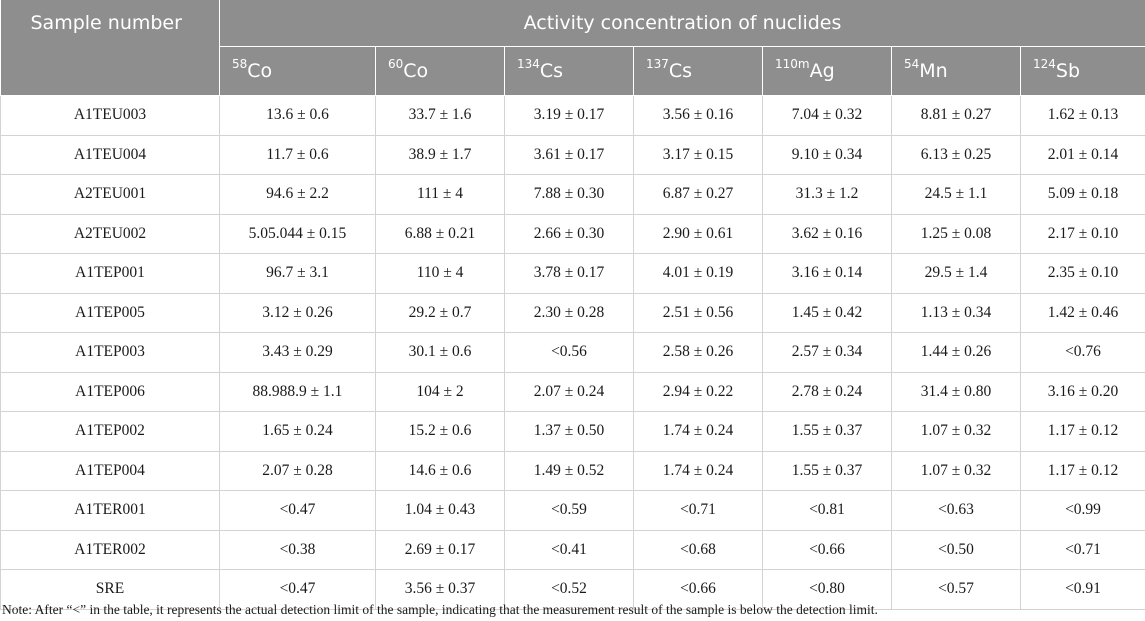 This screenshot has height=621, width=1145. Describe the element at coordinates (440, 71) in the screenshot. I see `nuclide-header: 60Co` at that location.